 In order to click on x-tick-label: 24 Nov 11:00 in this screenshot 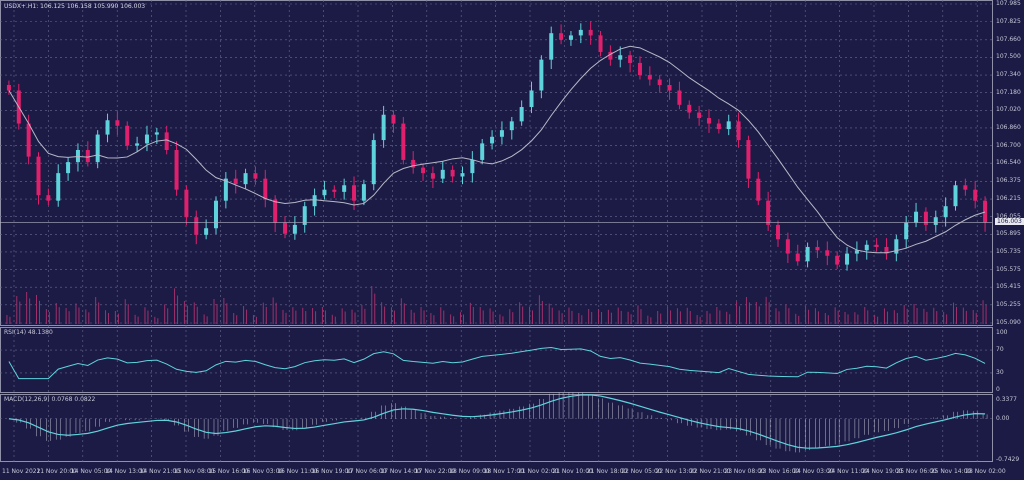, I will do `click(848, 471)`.